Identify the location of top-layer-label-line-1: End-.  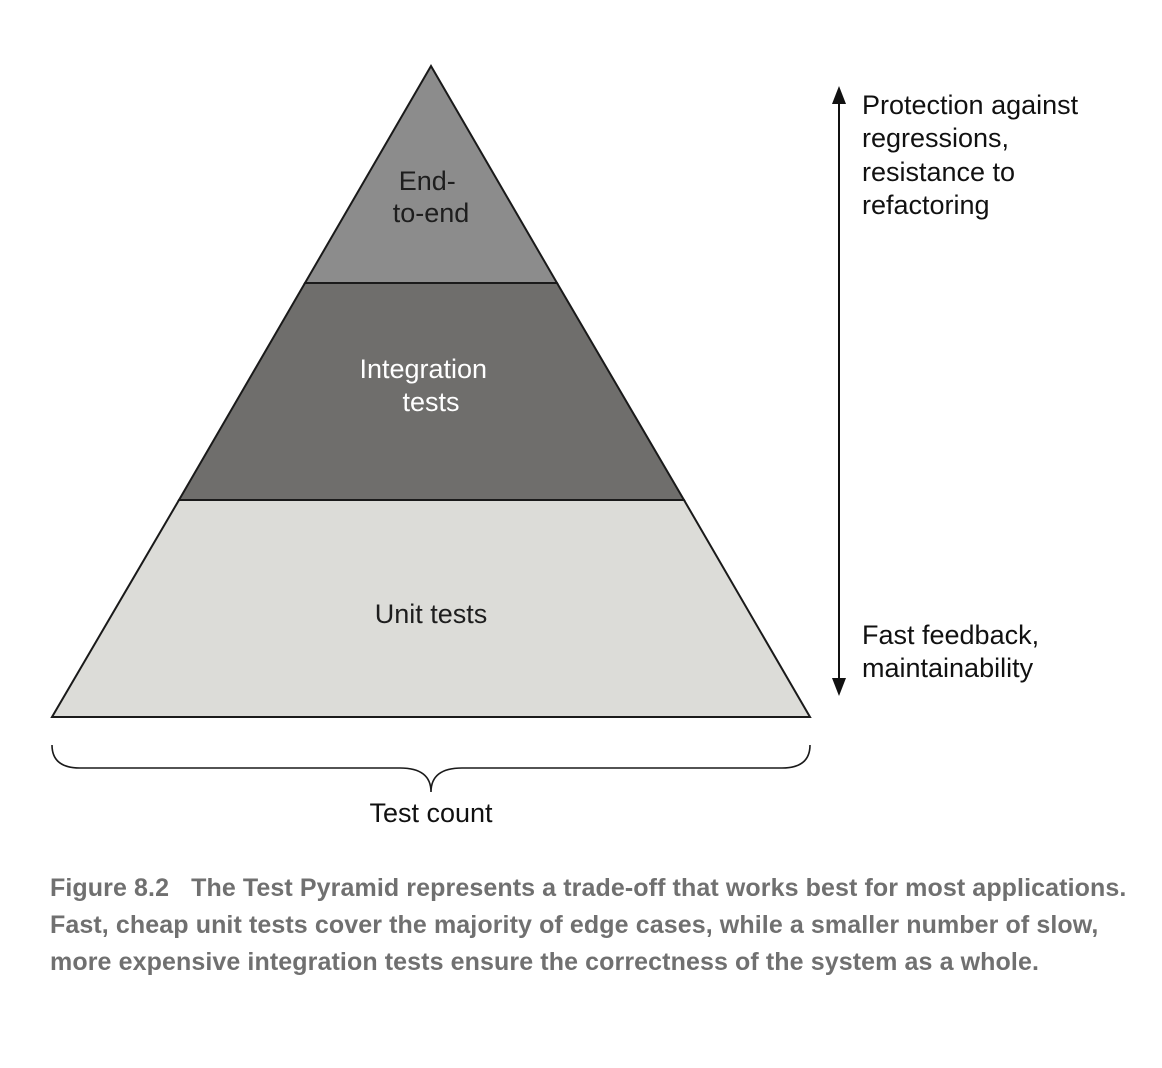
(427, 181).